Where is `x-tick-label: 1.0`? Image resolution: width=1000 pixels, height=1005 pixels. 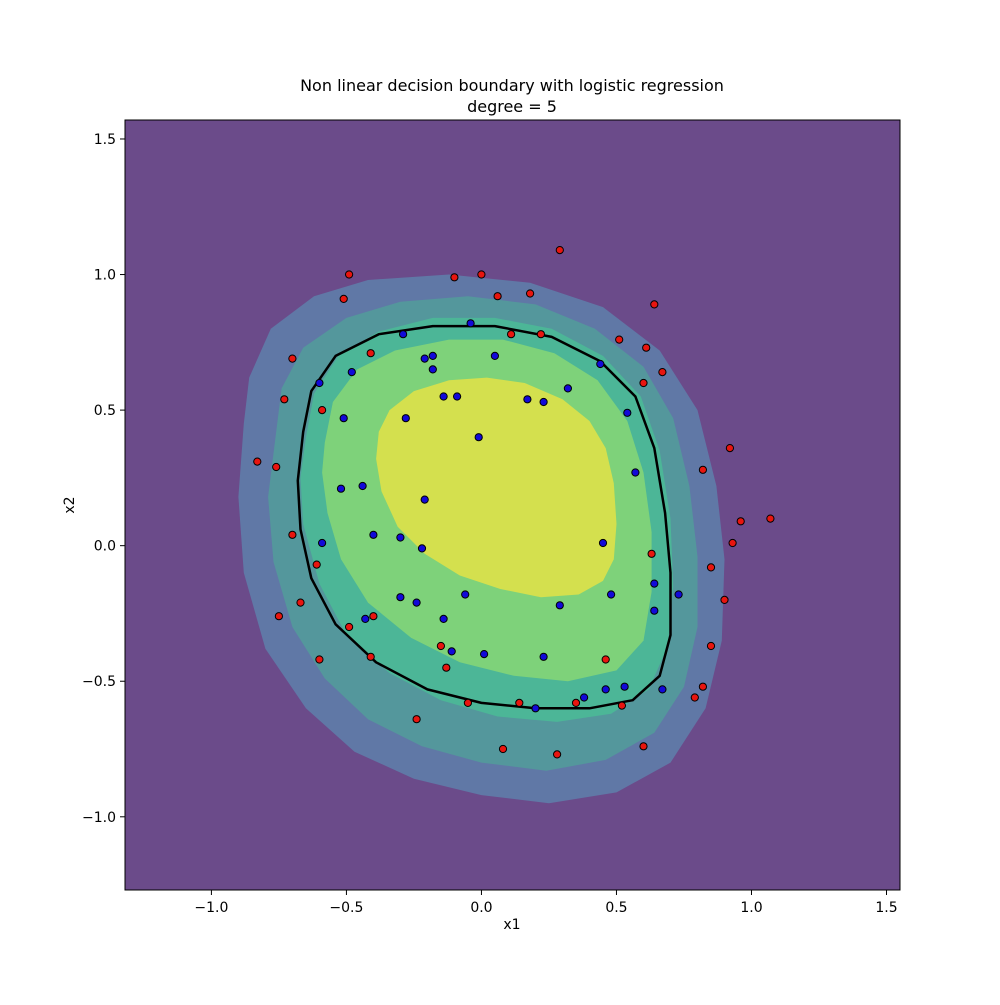 x-tick-label: 1.0 is located at coordinates (751, 908).